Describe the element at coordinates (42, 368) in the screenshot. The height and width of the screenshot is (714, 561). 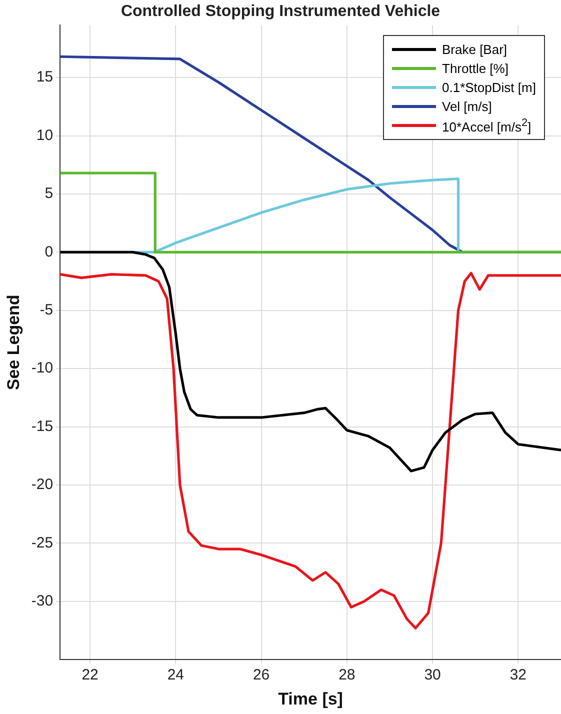
I see `y-tick-label: -10` at that location.